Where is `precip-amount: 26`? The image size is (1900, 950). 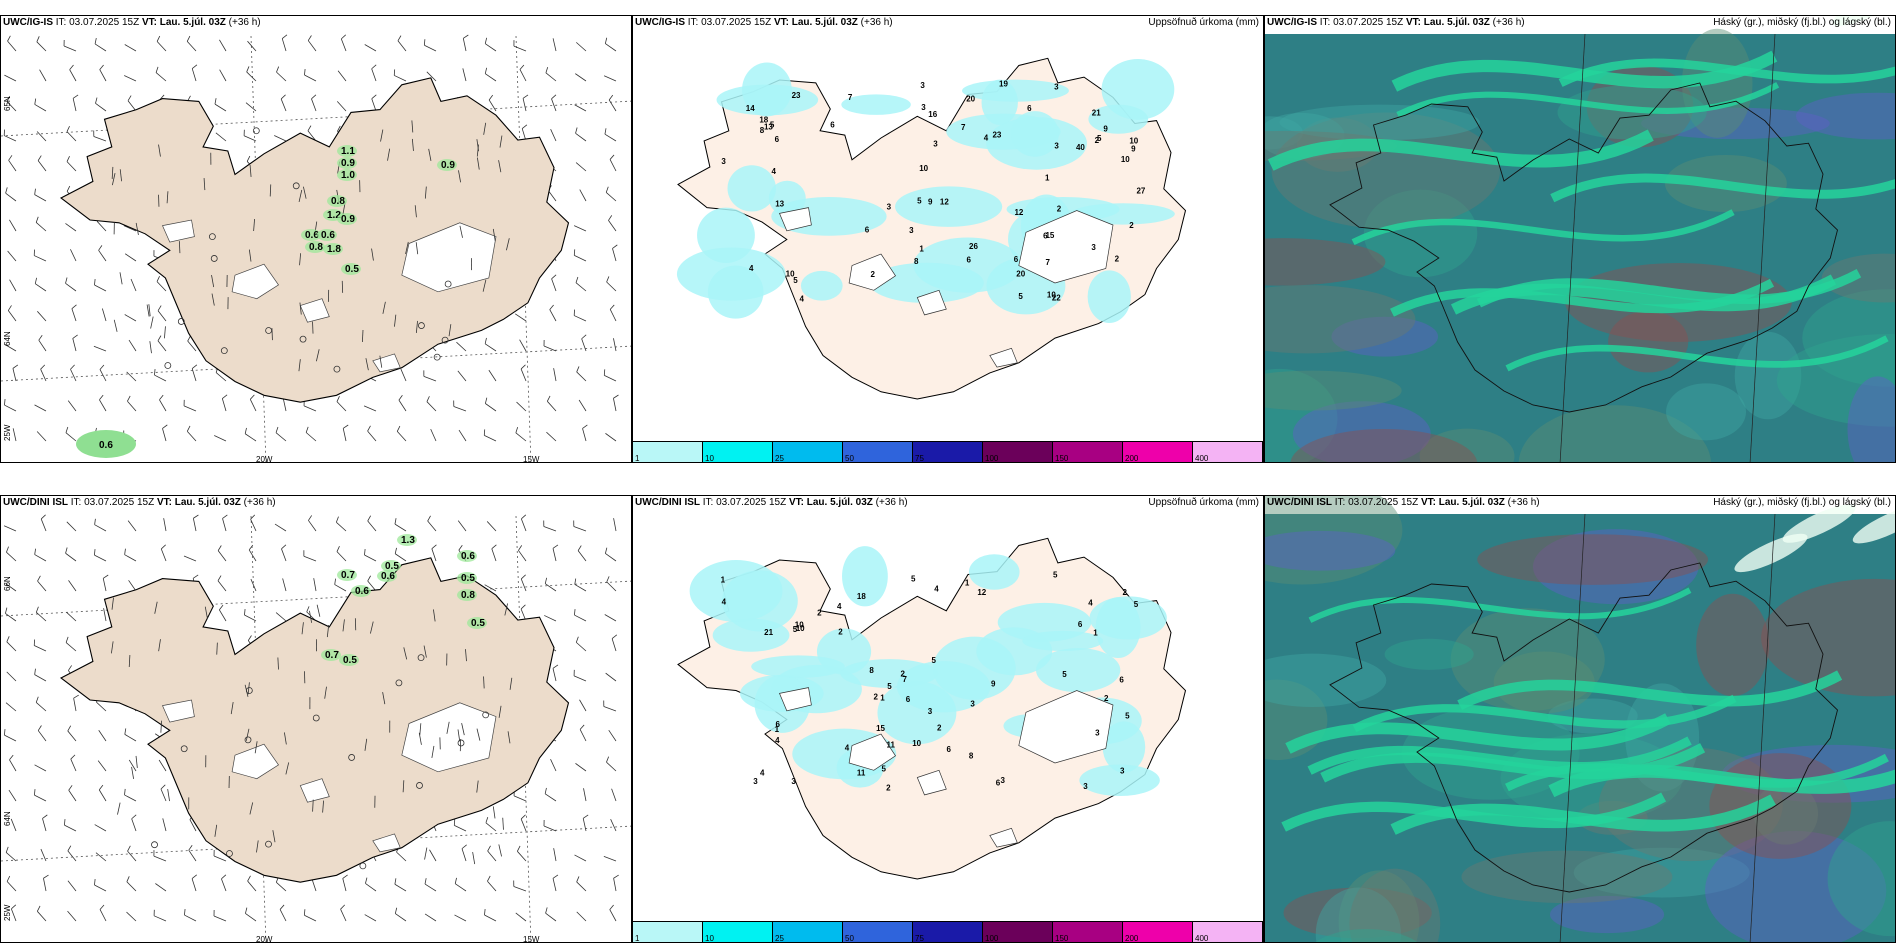 precip-amount: 26 is located at coordinates (973, 246).